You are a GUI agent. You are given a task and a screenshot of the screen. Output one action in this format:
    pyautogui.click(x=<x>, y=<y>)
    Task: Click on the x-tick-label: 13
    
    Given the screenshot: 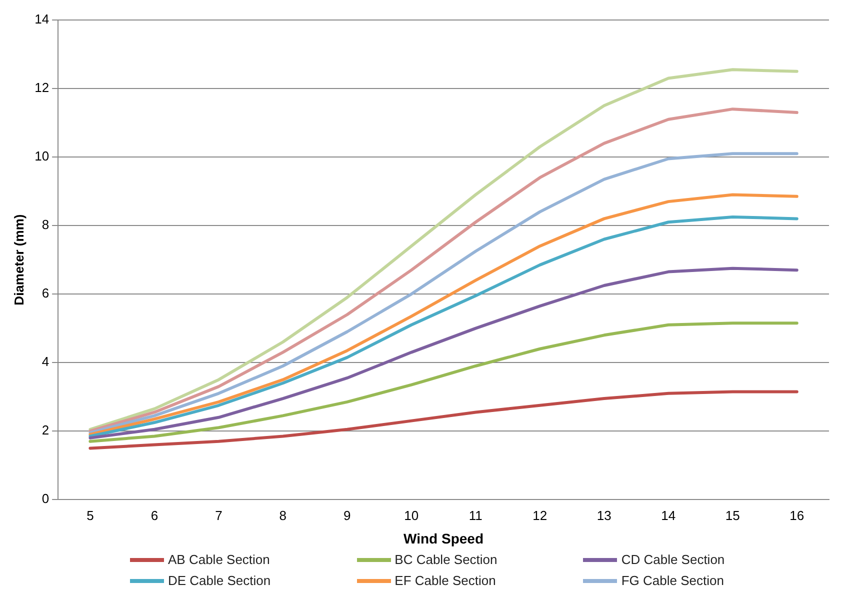 What is the action you would take?
    pyautogui.click(x=604, y=515)
    